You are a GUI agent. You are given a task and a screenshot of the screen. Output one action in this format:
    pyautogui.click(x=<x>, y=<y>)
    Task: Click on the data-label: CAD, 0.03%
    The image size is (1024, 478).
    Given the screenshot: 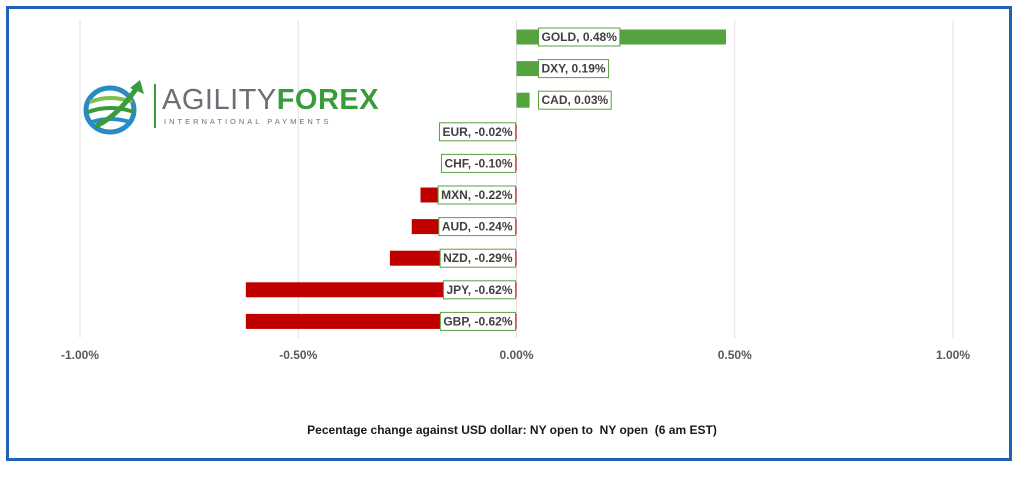 What is the action you would take?
    pyautogui.click(x=575, y=100)
    